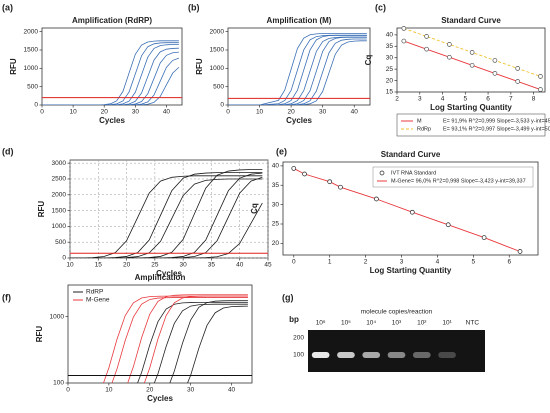 The width and height of the screenshot is (550, 413). Describe the element at coordinates (298, 338) in the screenshot. I see `bp-label: 200` at that location.